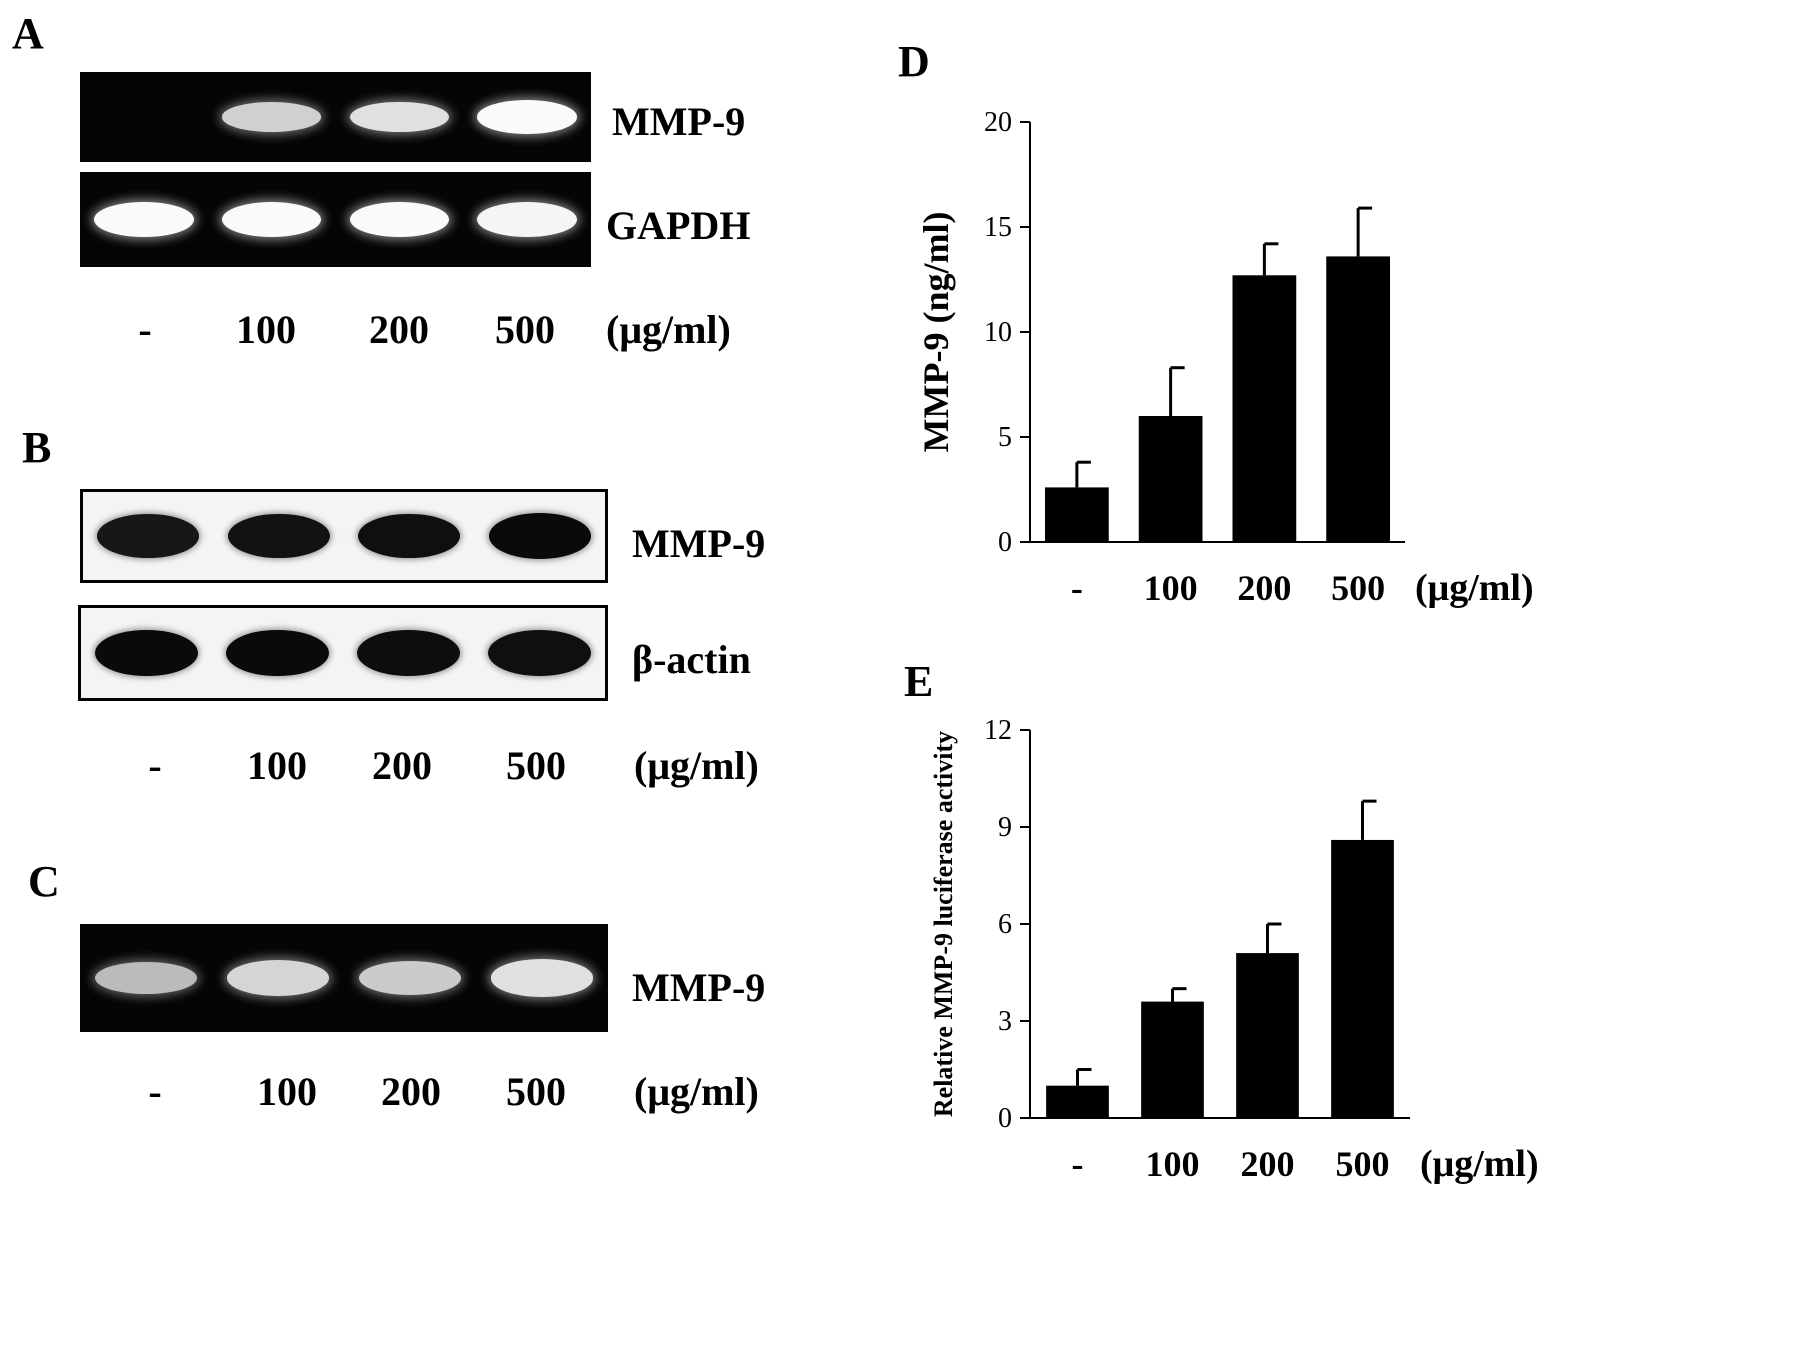  What do you see at coordinates (1077, 588) in the screenshot?
I see `x-tick-label-d-0: -` at bounding box center [1077, 588].